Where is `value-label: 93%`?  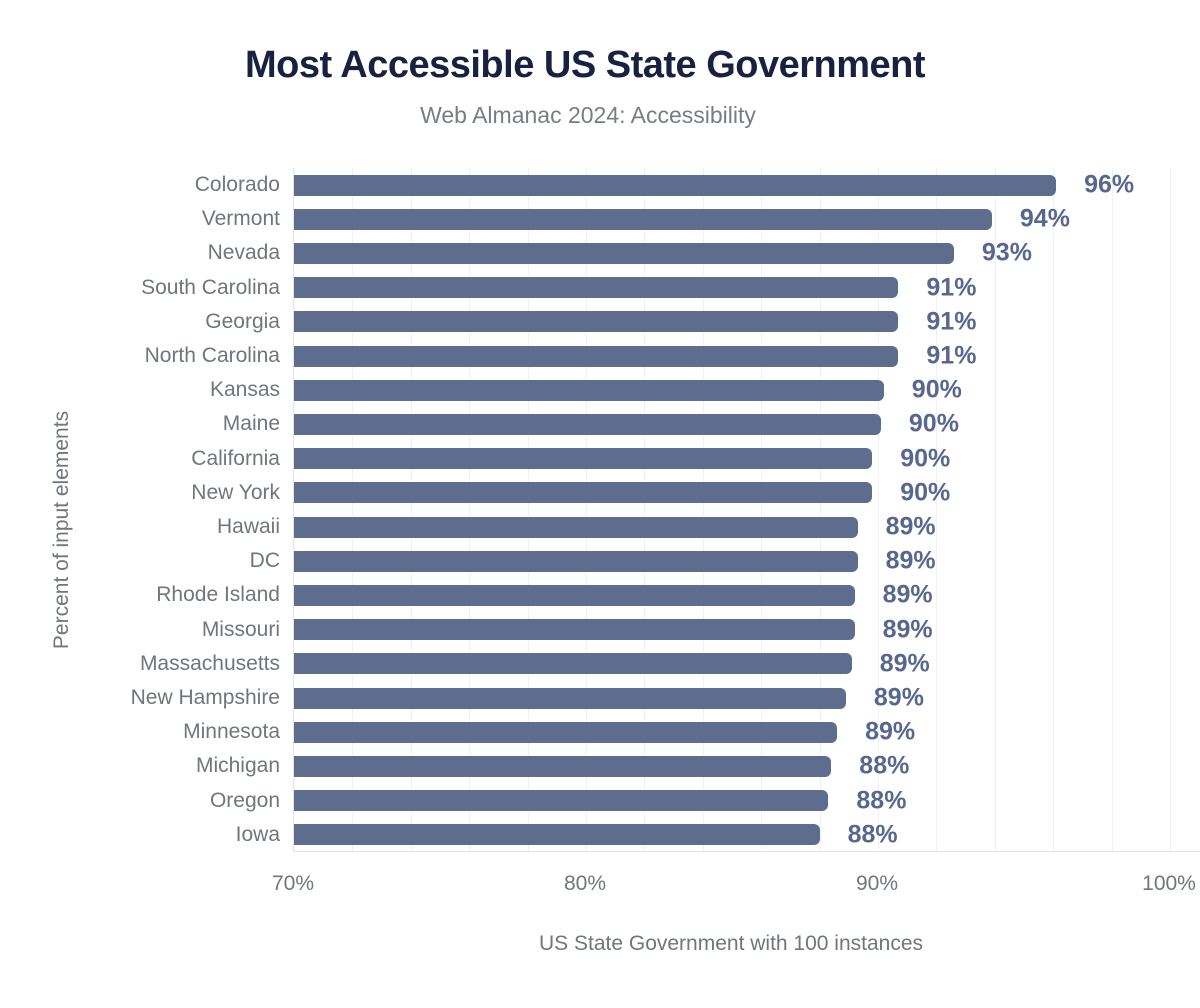 value-label: 93% is located at coordinates (1006, 252).